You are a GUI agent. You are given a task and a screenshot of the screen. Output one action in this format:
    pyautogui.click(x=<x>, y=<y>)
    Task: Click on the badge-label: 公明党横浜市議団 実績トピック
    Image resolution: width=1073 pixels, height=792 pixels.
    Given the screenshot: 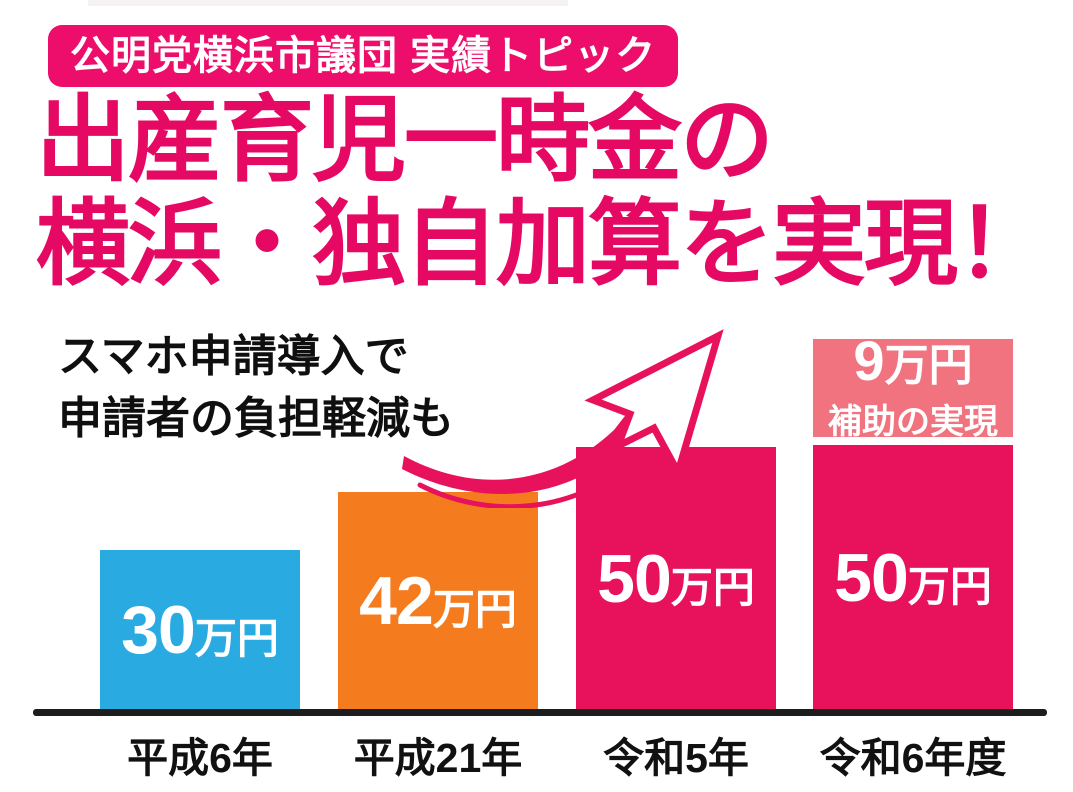 What is the action you would take?
    pyautogui.click(x=363, y=56)
    